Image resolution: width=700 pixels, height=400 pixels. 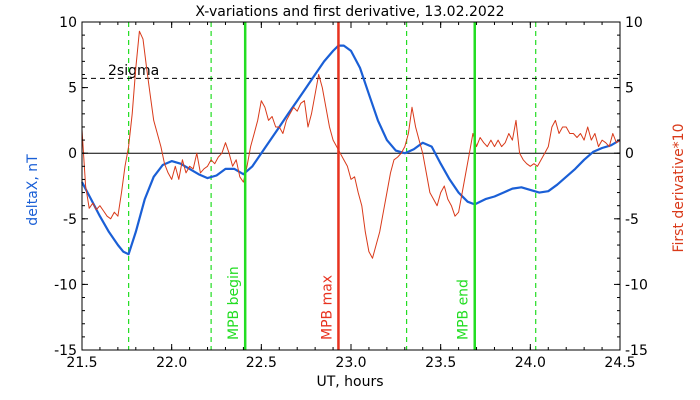 What do you see at coordinates (636, 285) in the screenshot?
I see `y-tick-label-right: -10` at bounding box center [636, 285].